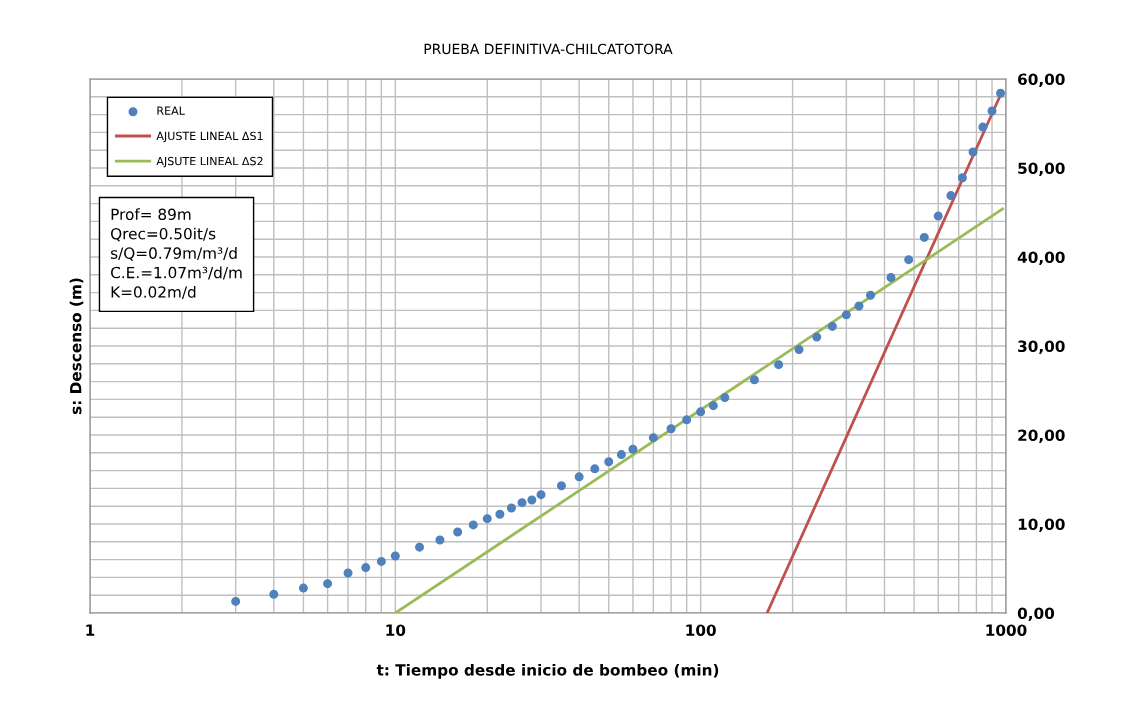 The height and width of the screenshot is (718, 1123). What do you see at coordinates (209, 162) in the screenshot?
I see `legend-label: AJSUTE LINEAL ΔS2` at bounding box center [209, 162].